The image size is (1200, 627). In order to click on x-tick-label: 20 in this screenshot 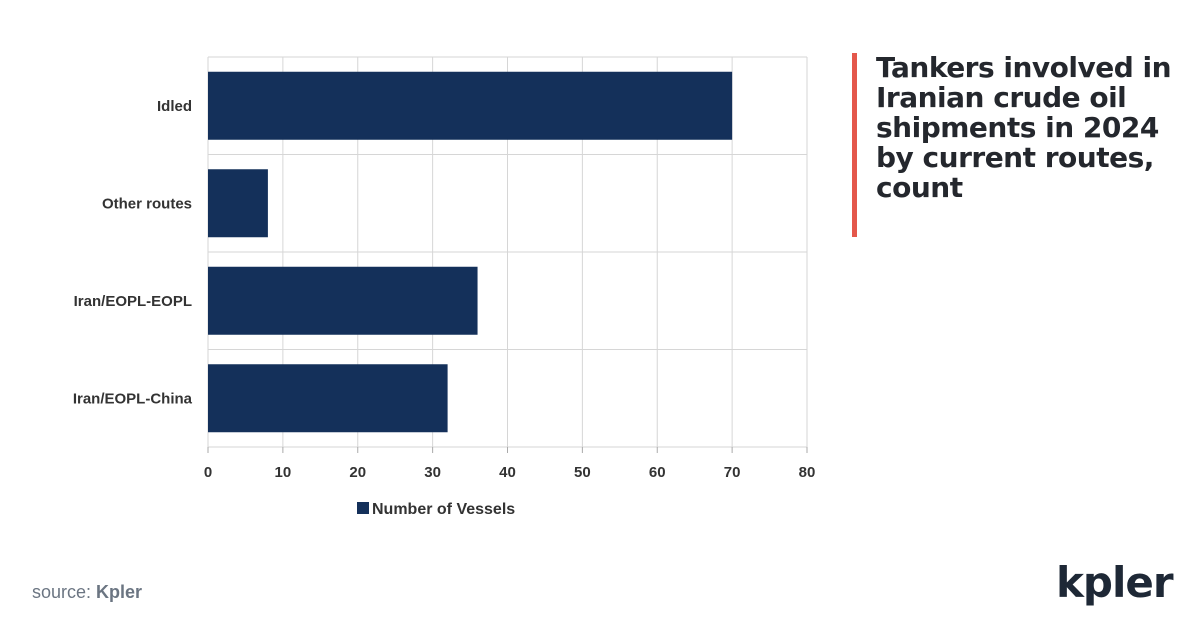, I will do `click(357, 472)`.